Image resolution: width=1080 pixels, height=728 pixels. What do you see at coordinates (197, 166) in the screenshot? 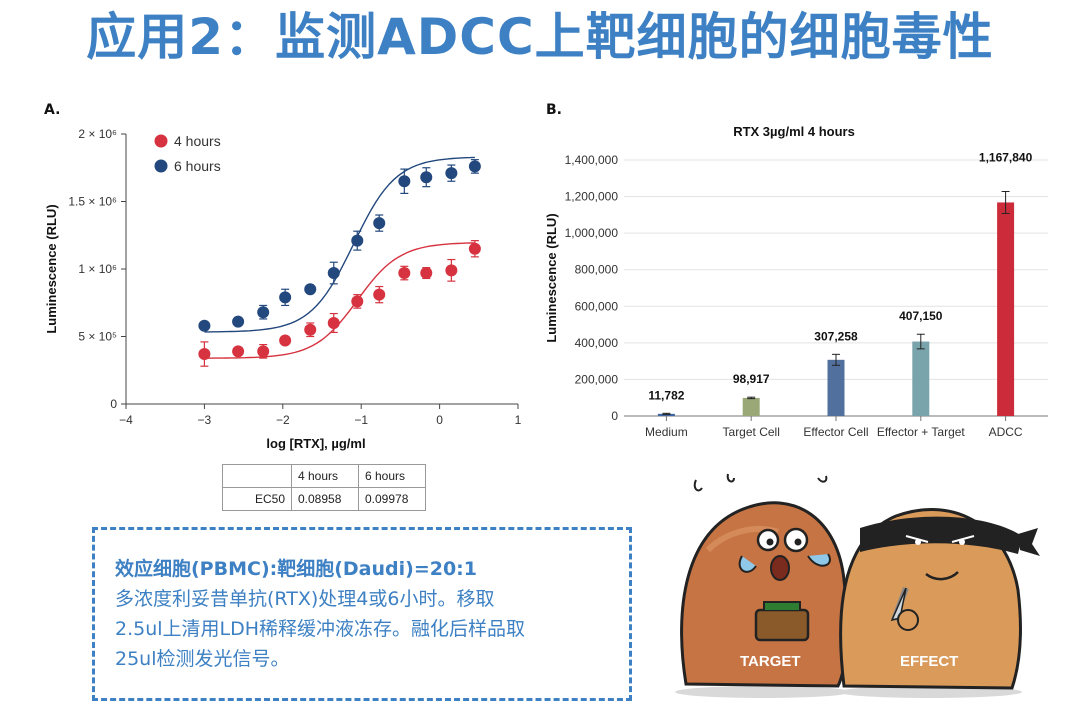
I see `legend-label: 6 hours` at bounding box center [197, 166].